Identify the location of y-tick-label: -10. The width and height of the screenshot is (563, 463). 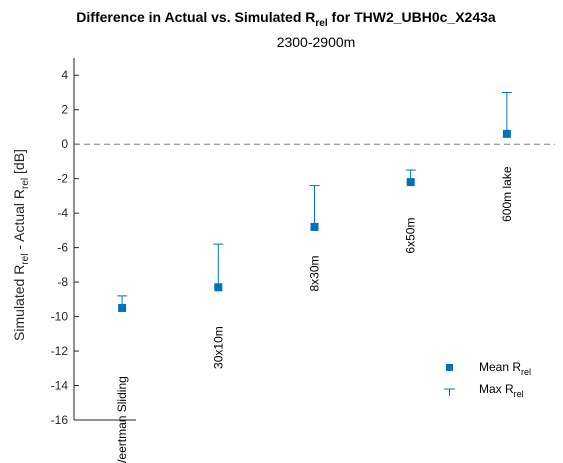
(60, 317).